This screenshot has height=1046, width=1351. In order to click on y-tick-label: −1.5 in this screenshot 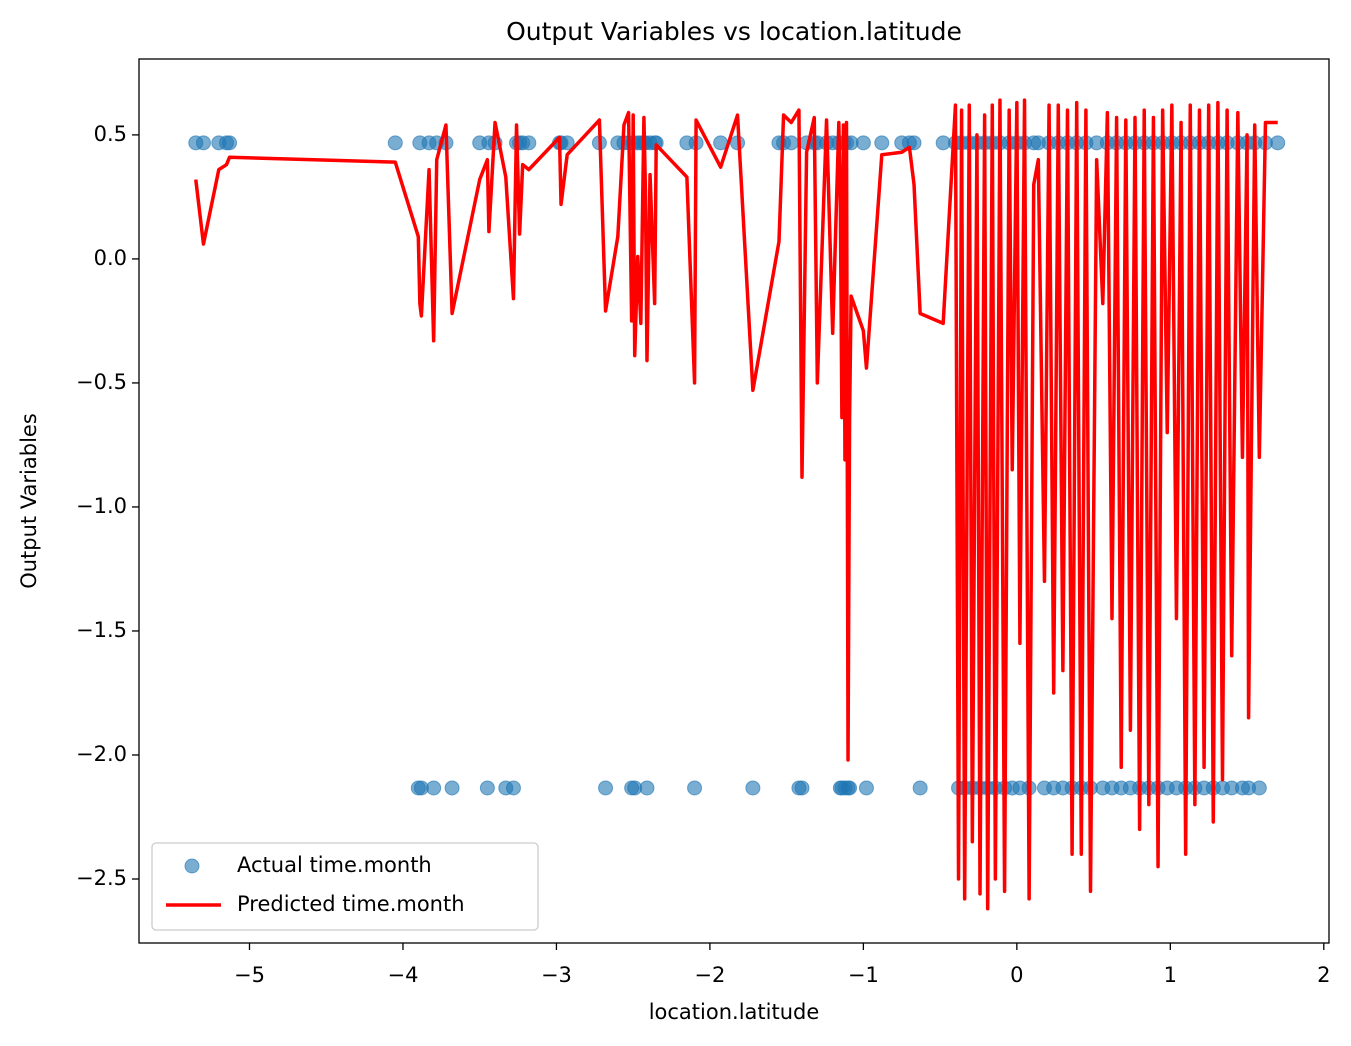, I will do `click(101, 630)`.